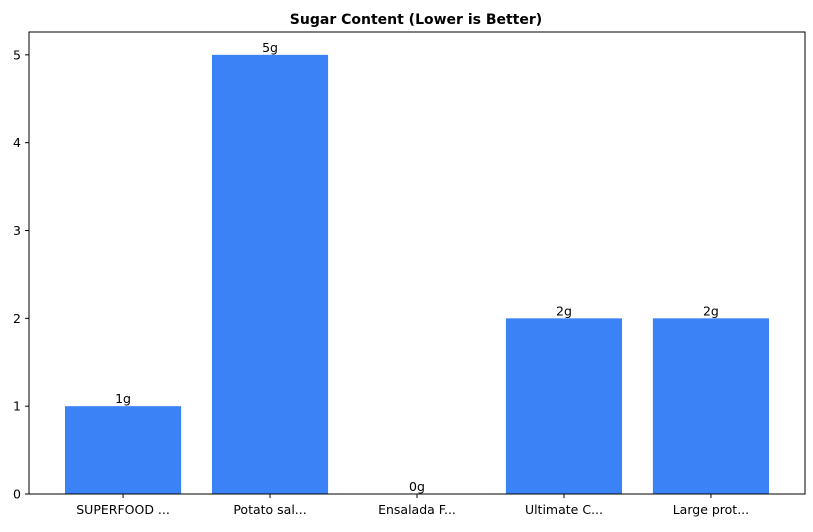  Describe the element at coordinates (17, 230) in the screenshot. I see `y-tick-label: 3` at that location.